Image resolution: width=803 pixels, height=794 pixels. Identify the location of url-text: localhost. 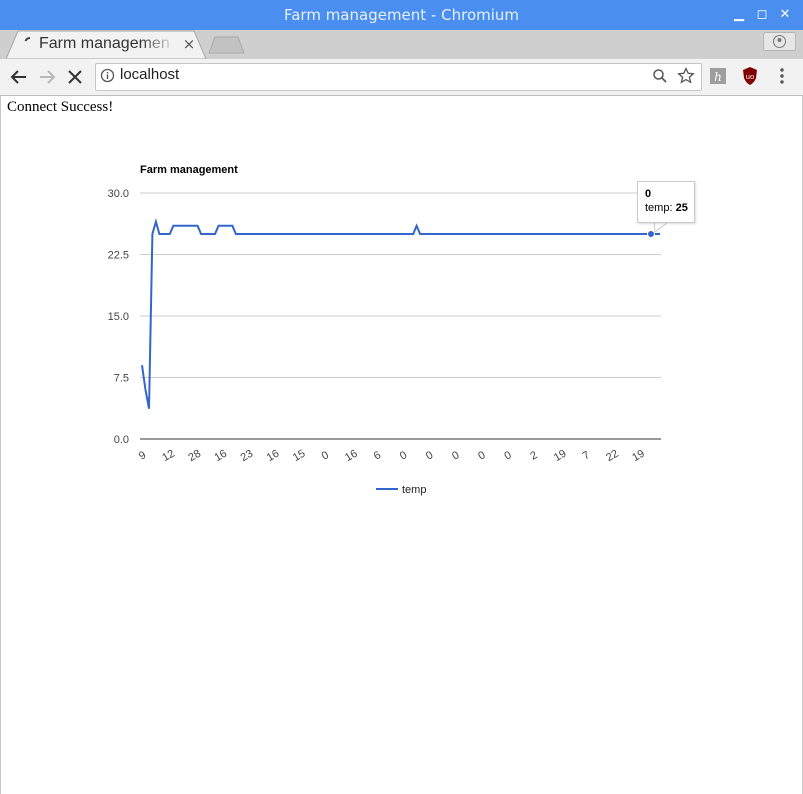
(150, 74).